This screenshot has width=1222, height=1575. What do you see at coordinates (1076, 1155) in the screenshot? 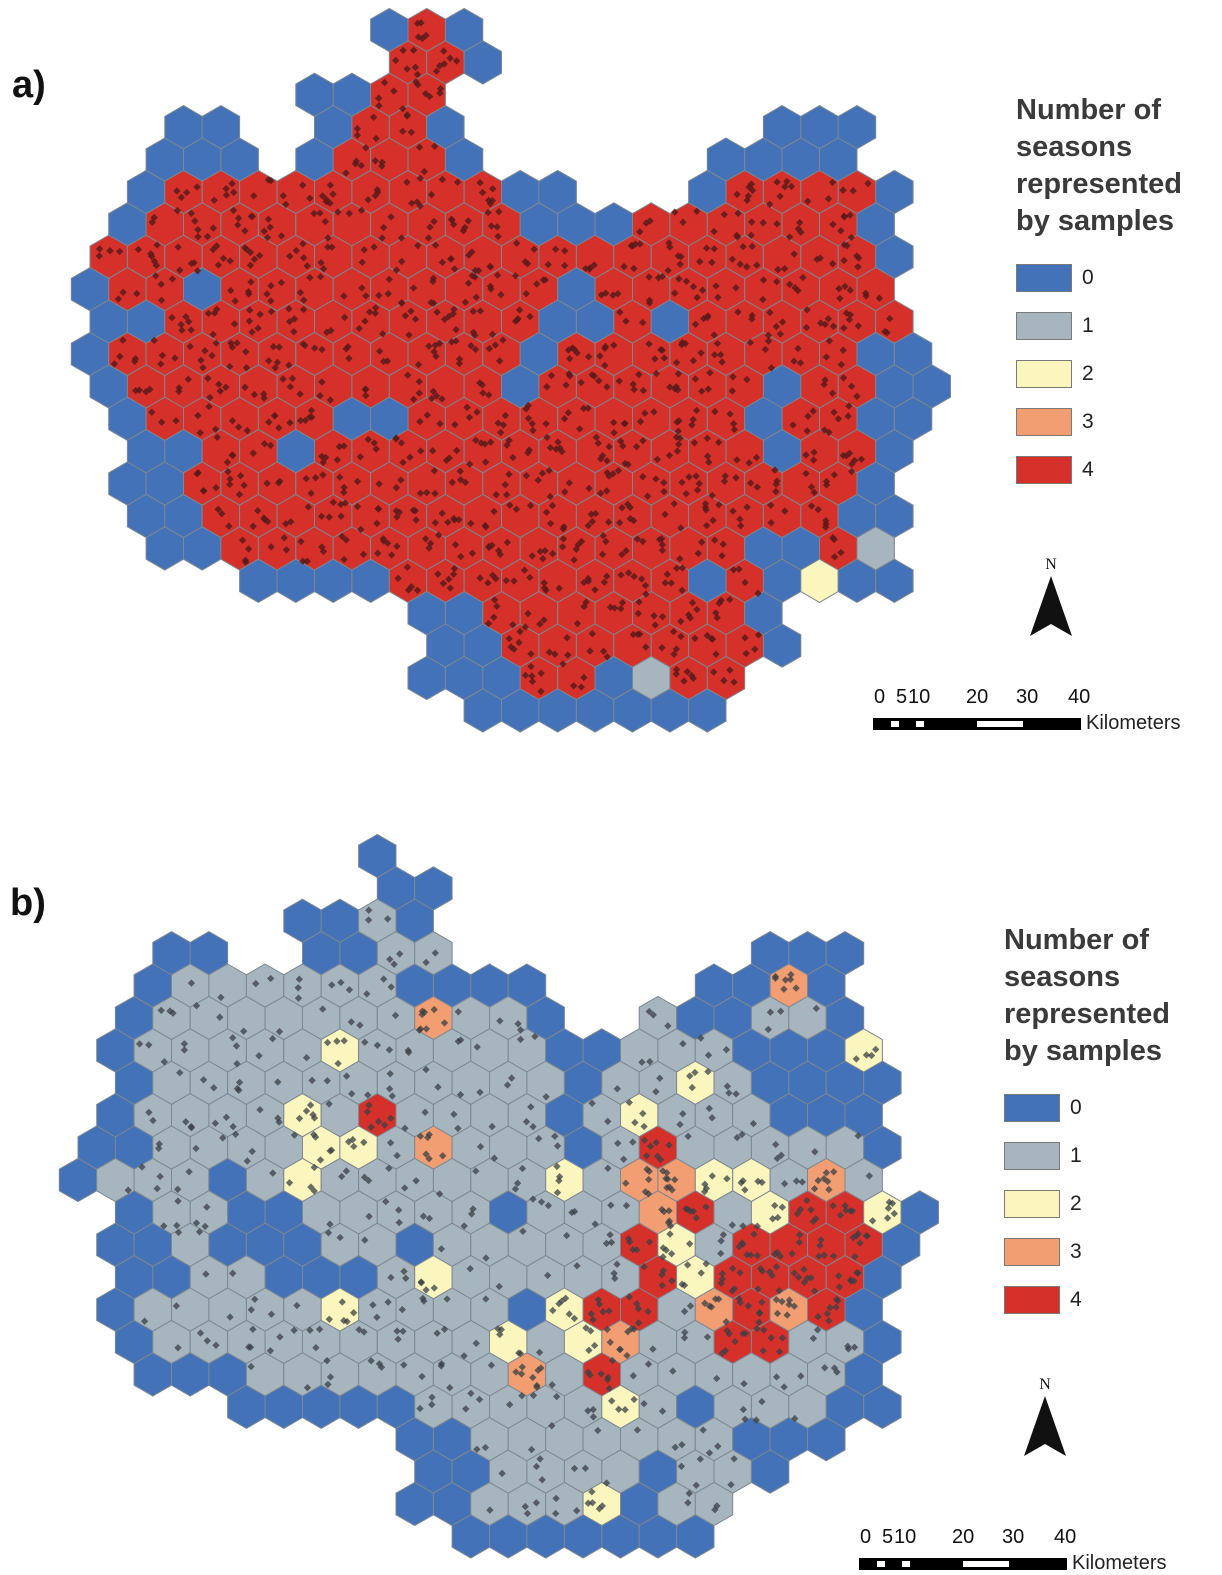
I see `legend-label: 1` at bounding box center [1076, 1155].